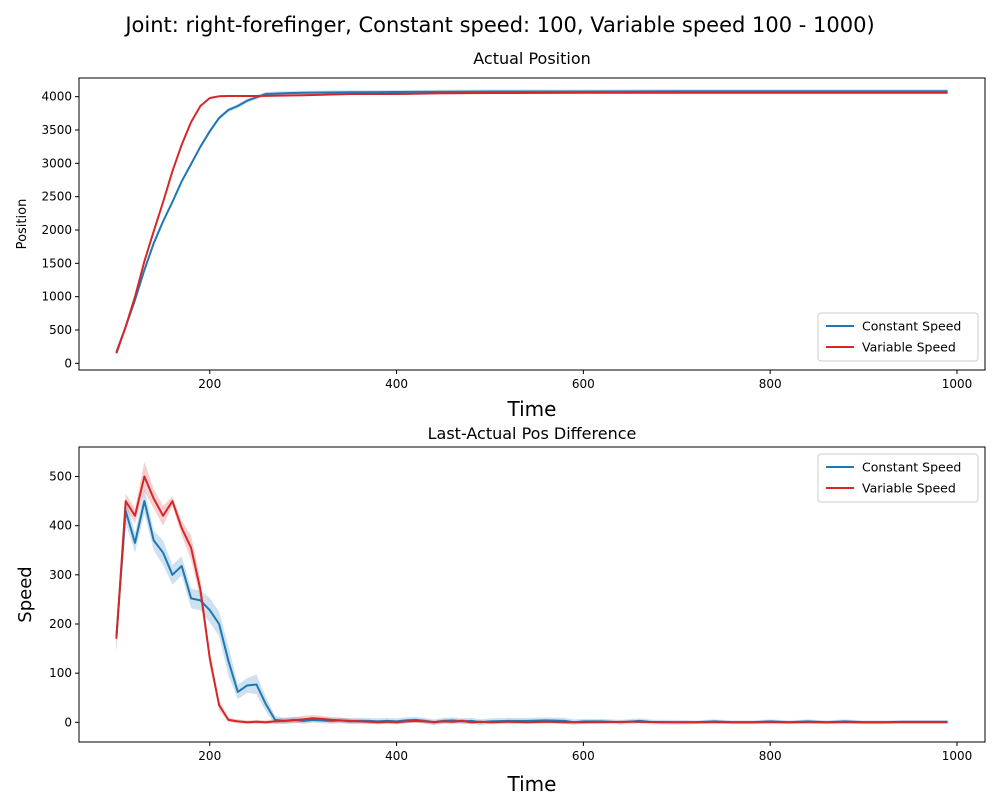 The image size is (1000, 800). I want to click on chart1-ytick-label: 0, so click(68, 722).